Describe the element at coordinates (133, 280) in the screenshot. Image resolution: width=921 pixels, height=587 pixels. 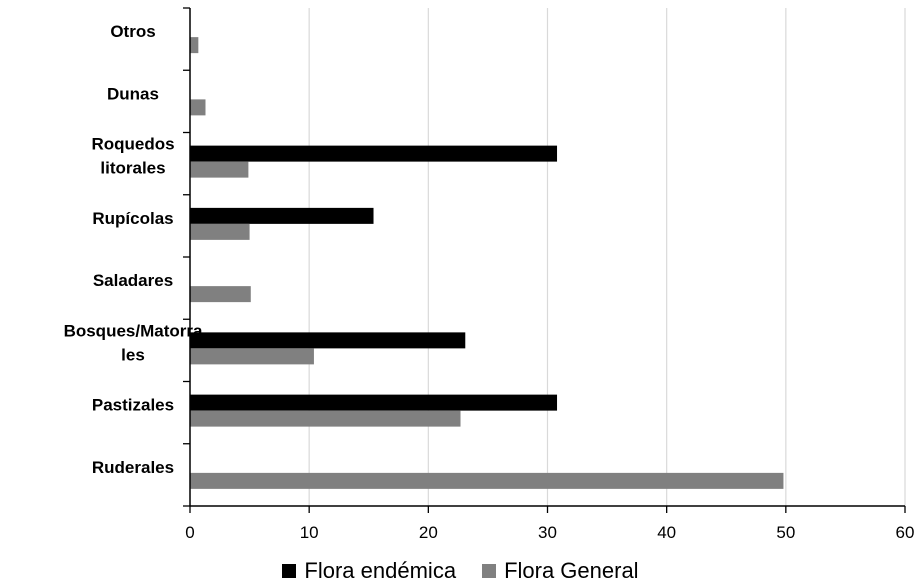
I see `category-label: Saladares` at that location.